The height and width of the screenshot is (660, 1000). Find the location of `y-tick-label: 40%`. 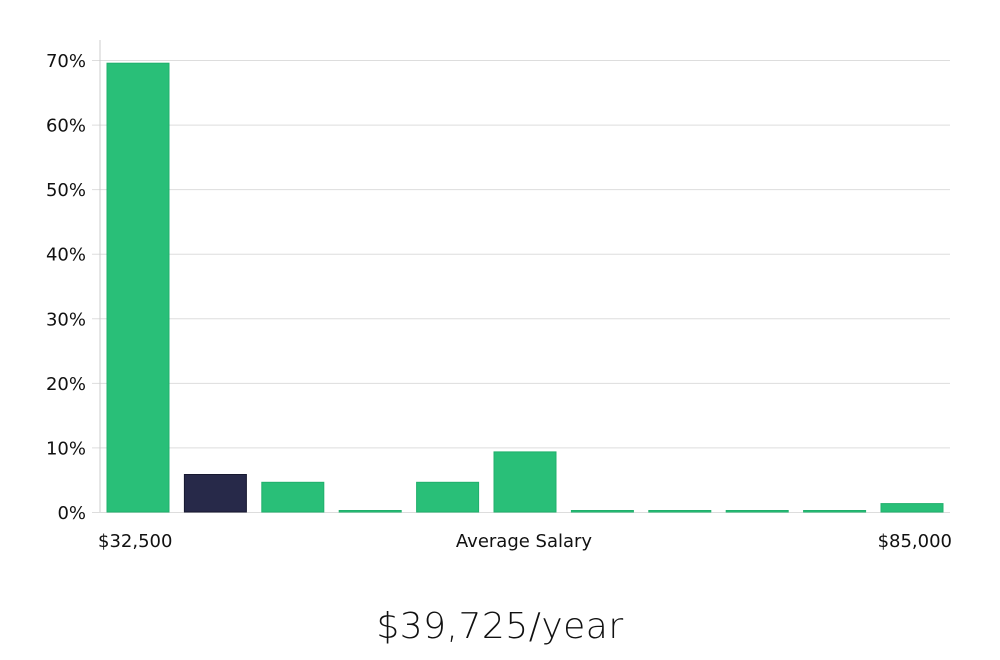

y-tick-label: 40% is located at coordinates (66, 255).